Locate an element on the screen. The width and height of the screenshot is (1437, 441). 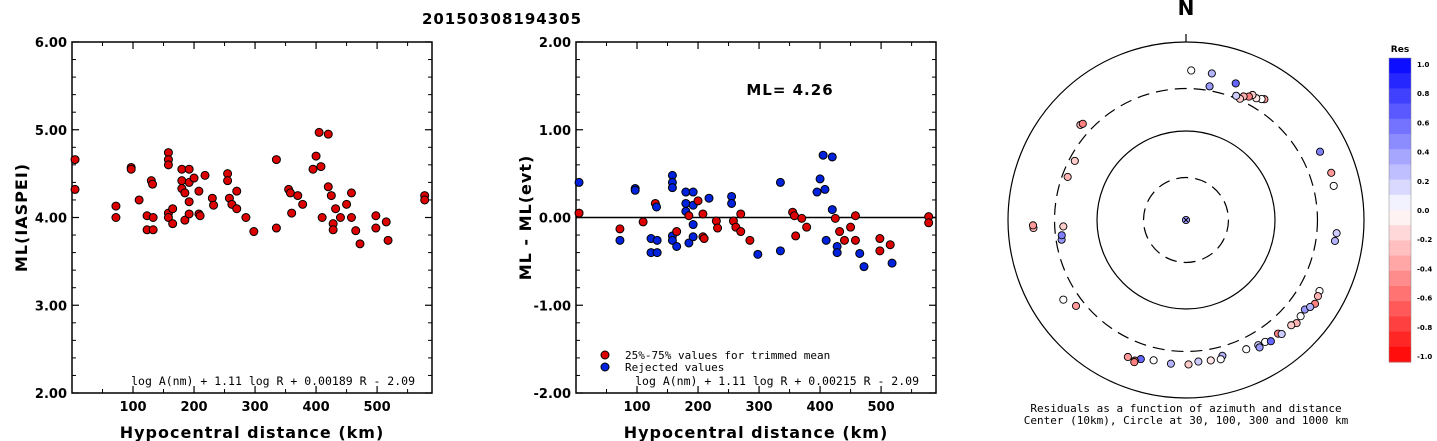
colorbar-tick-label: 0.4 is located at coordinates (1423, 153).